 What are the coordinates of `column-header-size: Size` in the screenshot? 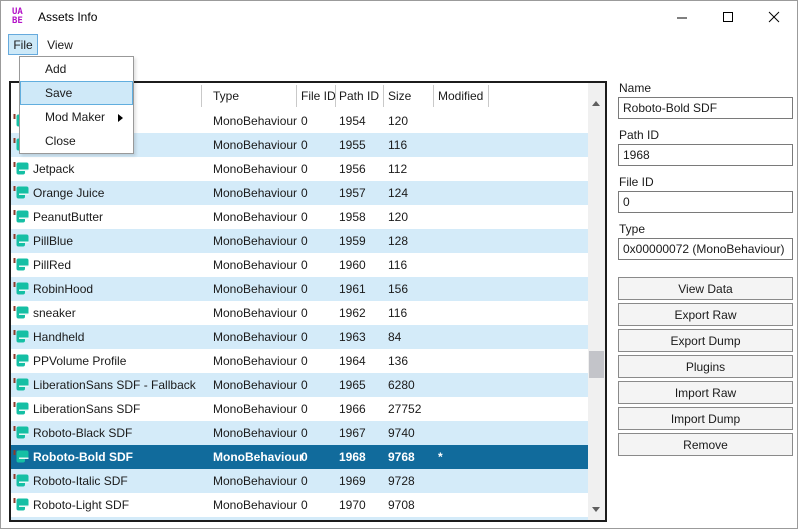 It's located at (400, 96).